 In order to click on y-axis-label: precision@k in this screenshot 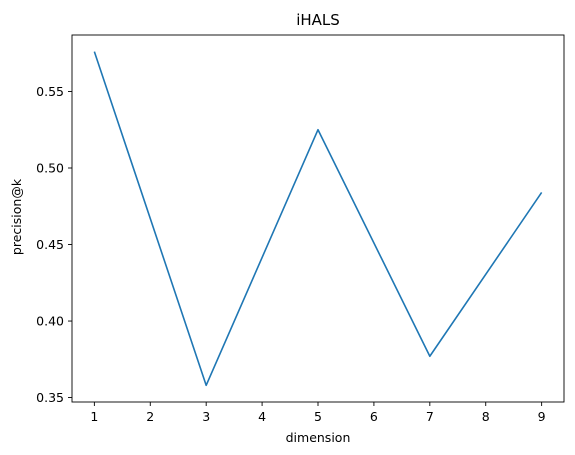, I will do `click(16, 216)`.